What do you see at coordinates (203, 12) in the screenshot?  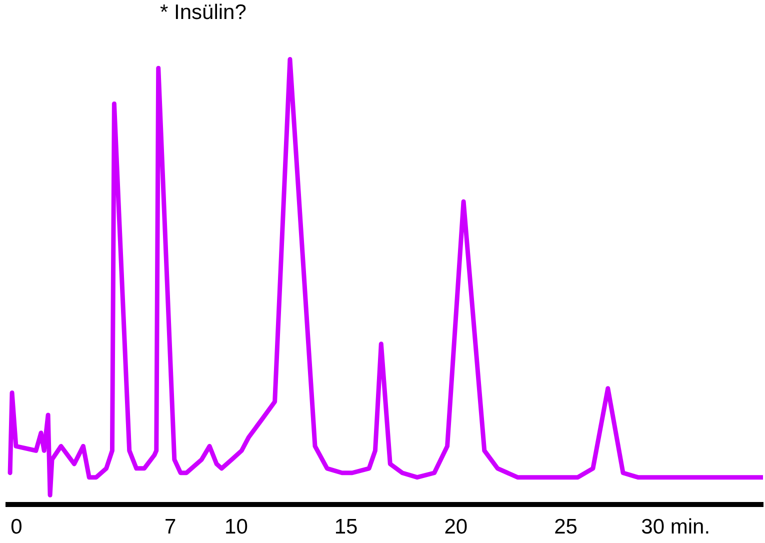 I see `text: * Insülin?` at bounding box center [203, 12].